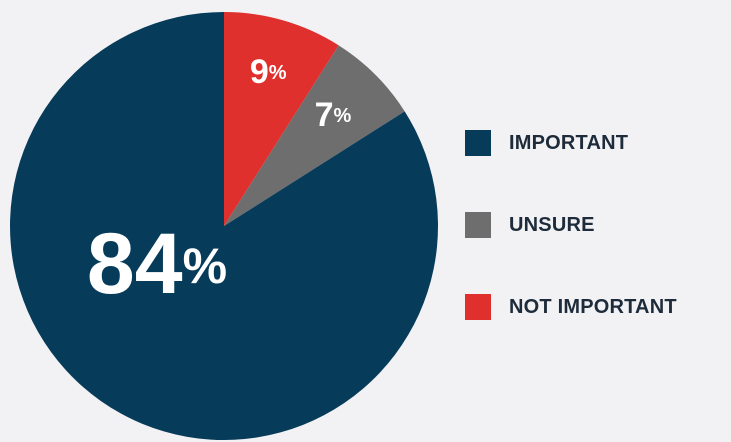 The width and height of the screenshot is (731, 442). What do you see at coordinates (343, 116) in the screenshot?
I see `data-label-unit-unsure: %` at bounding box center [343, 116].